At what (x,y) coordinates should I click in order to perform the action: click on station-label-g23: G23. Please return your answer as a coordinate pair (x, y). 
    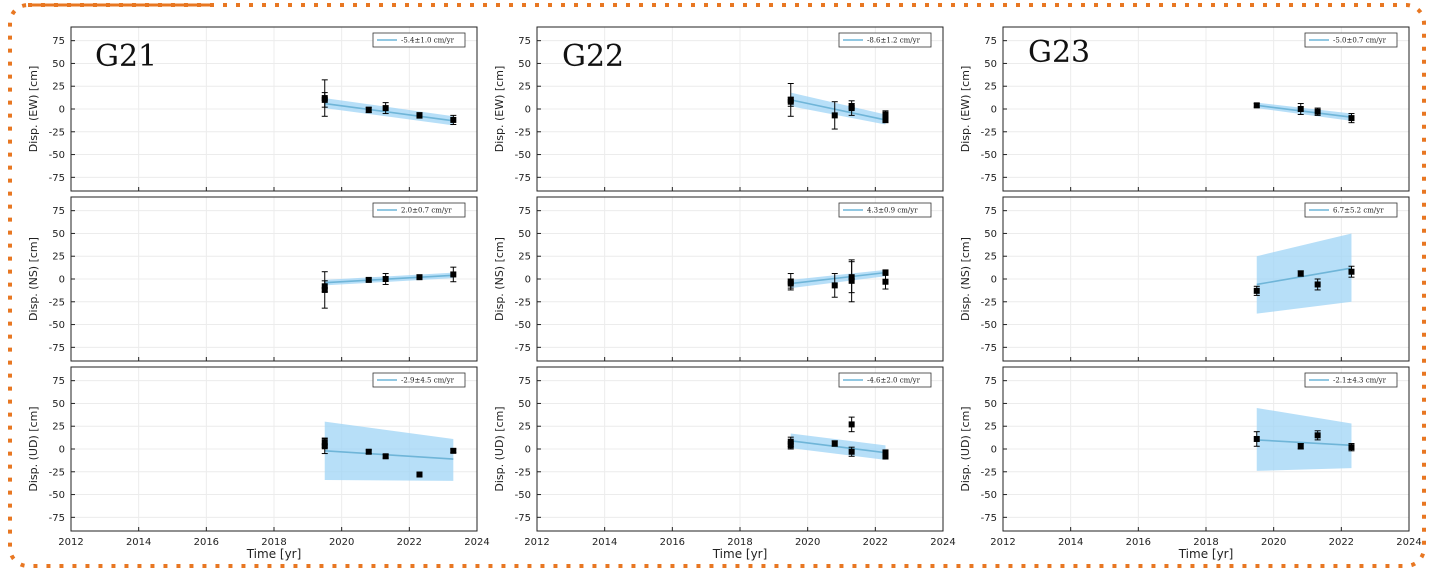
    Looking at the image, I should click on (1059, 52).